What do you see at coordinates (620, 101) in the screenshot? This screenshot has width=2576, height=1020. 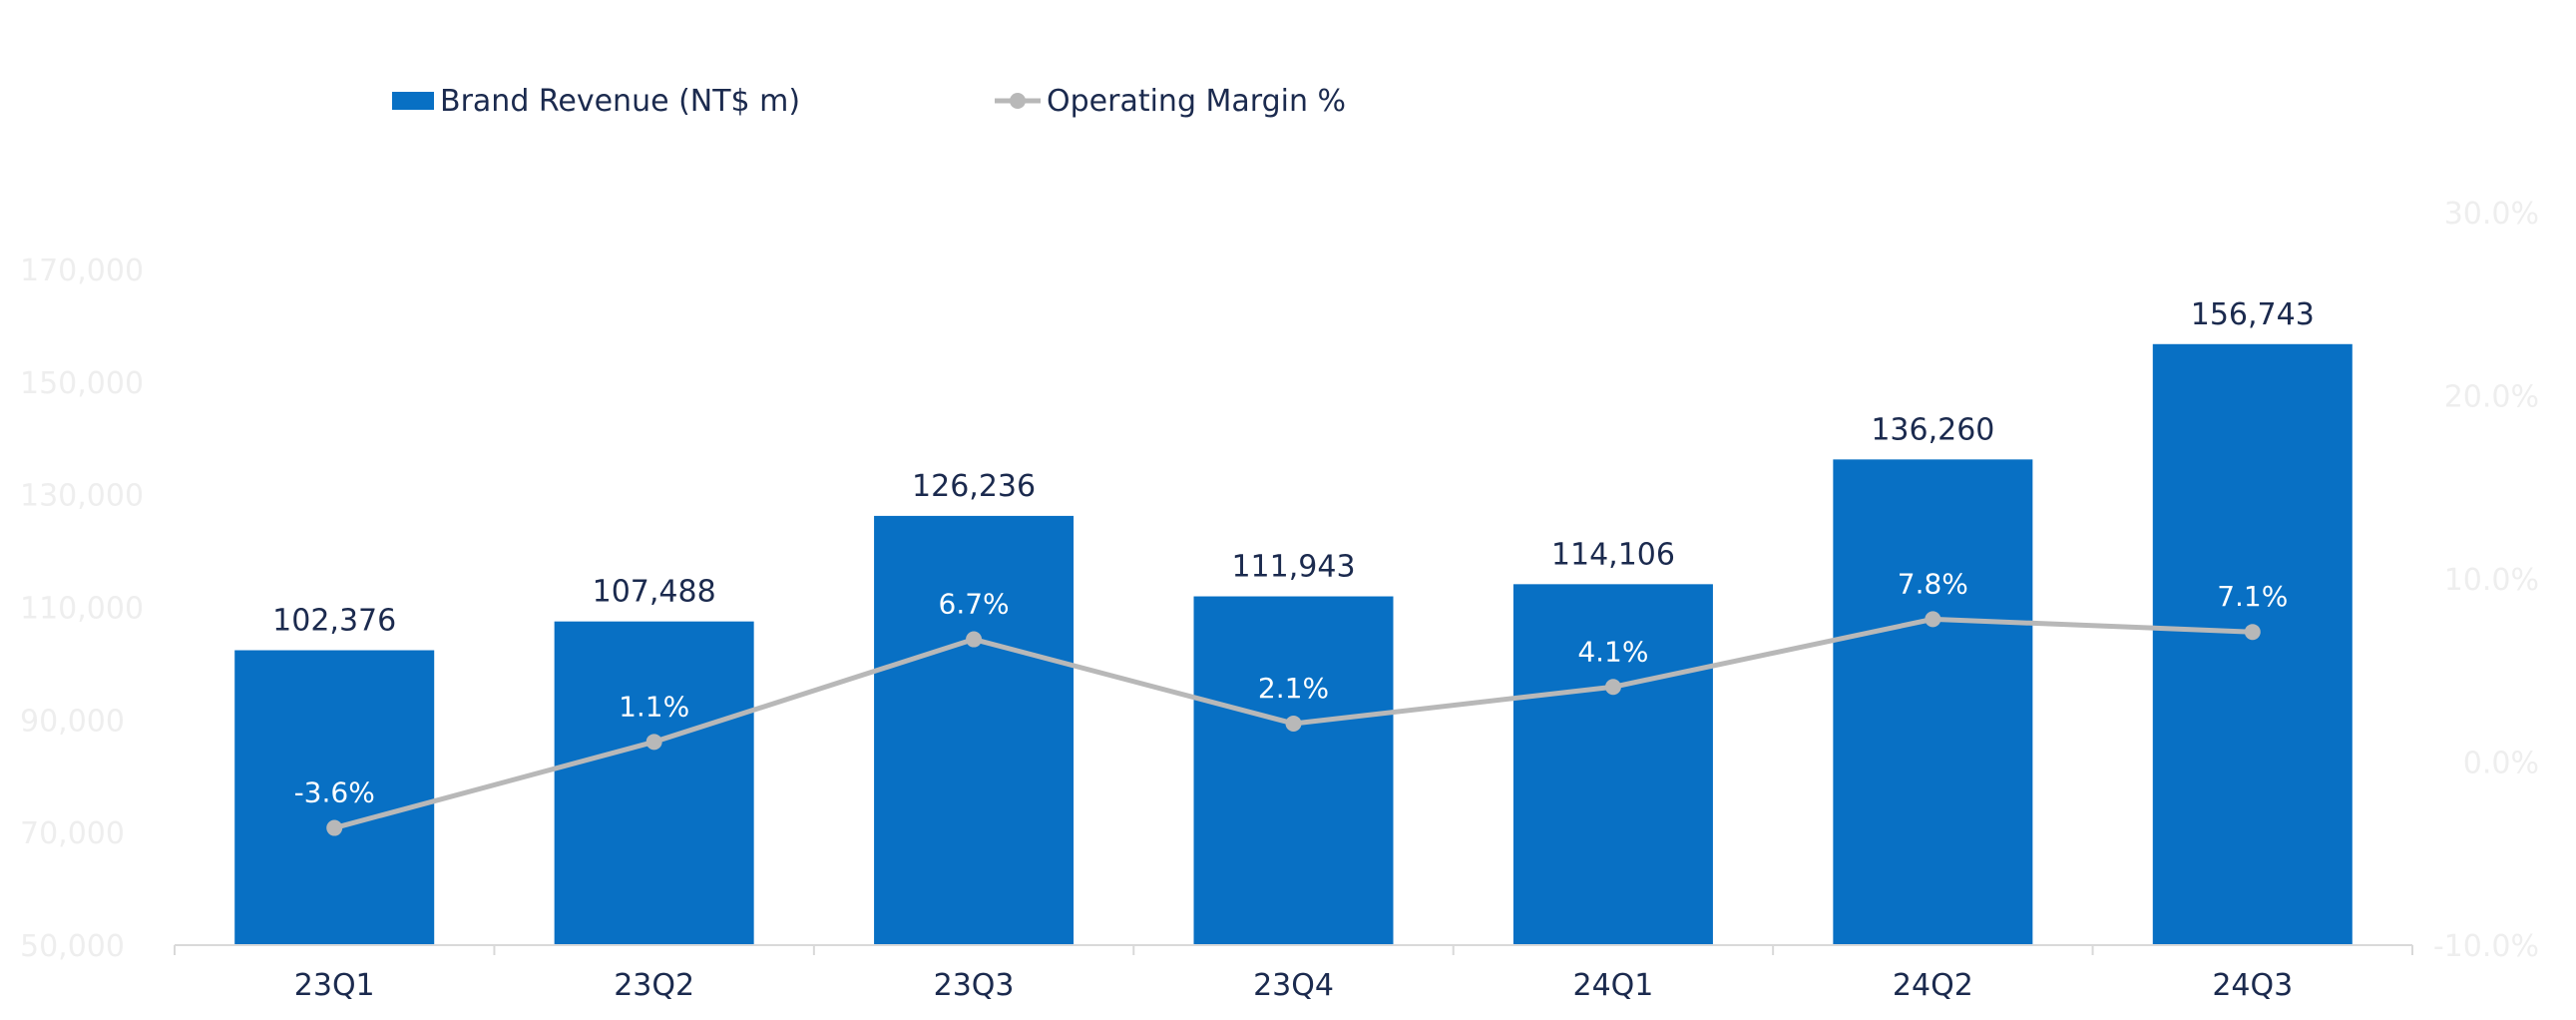 I see `legend-bar-label: Brand Revenue (NT$ m)` at bounding box center [620, 101].